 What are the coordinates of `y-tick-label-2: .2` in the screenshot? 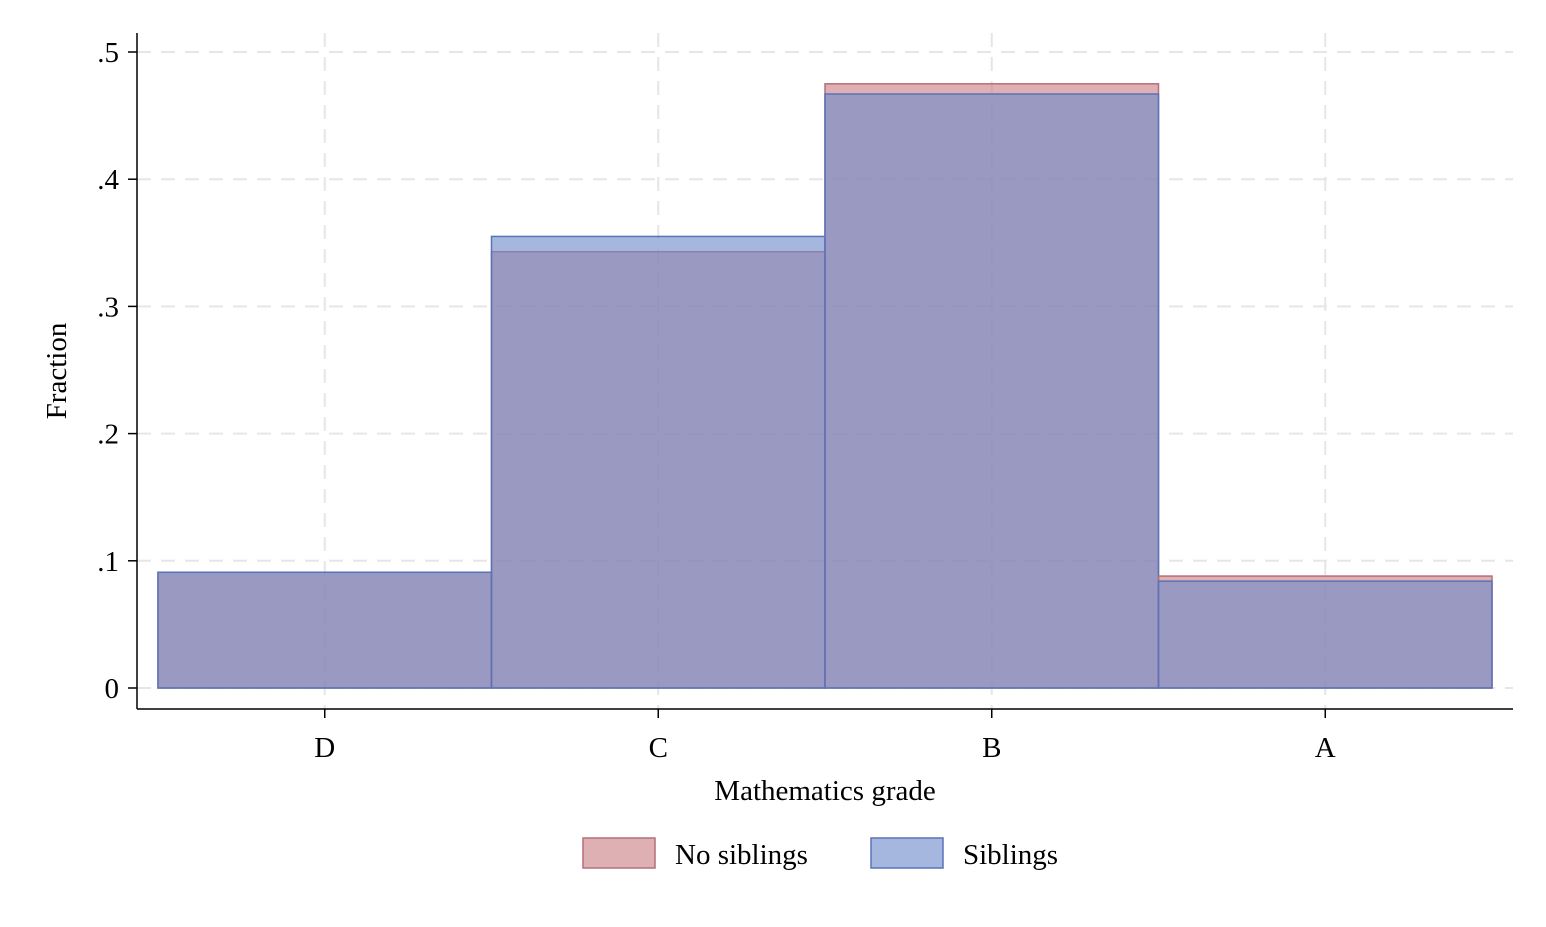 It's located at (108, 435).